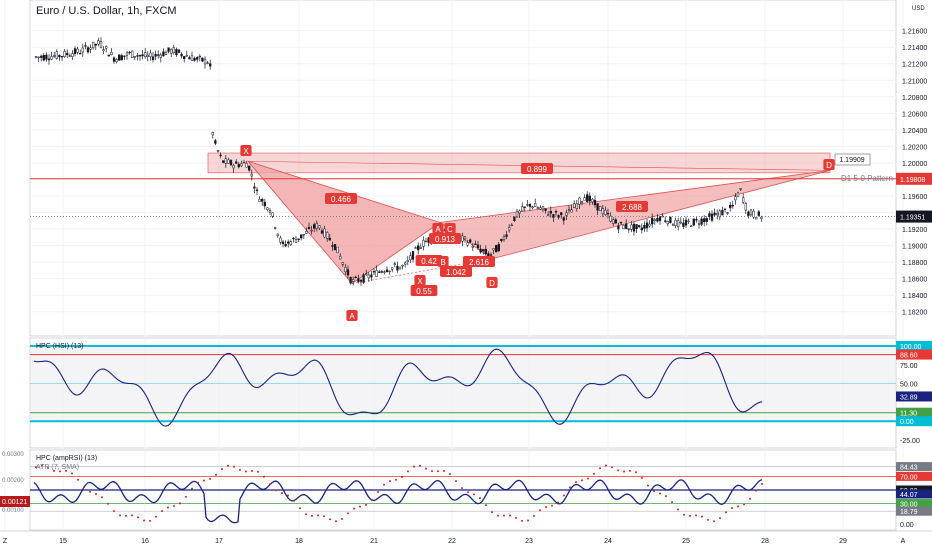 The width and height of the screenshot is (932, 550). Describe the element at coordinates (343, 222) in the screenshot. I see `pattern-xab` at that location.